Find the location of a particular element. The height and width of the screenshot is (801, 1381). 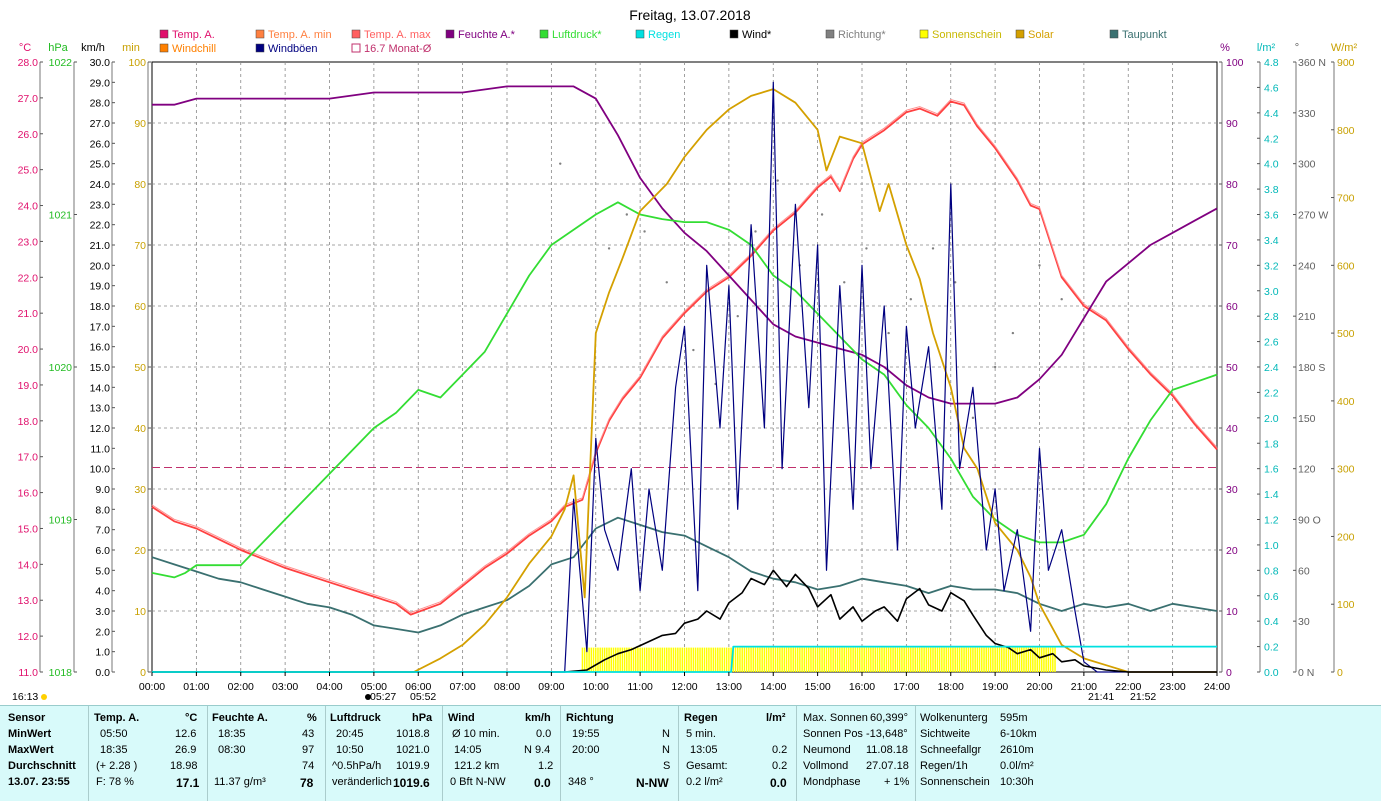

rain-tick-label: 3.2 is located at coordinates (1271, 266).